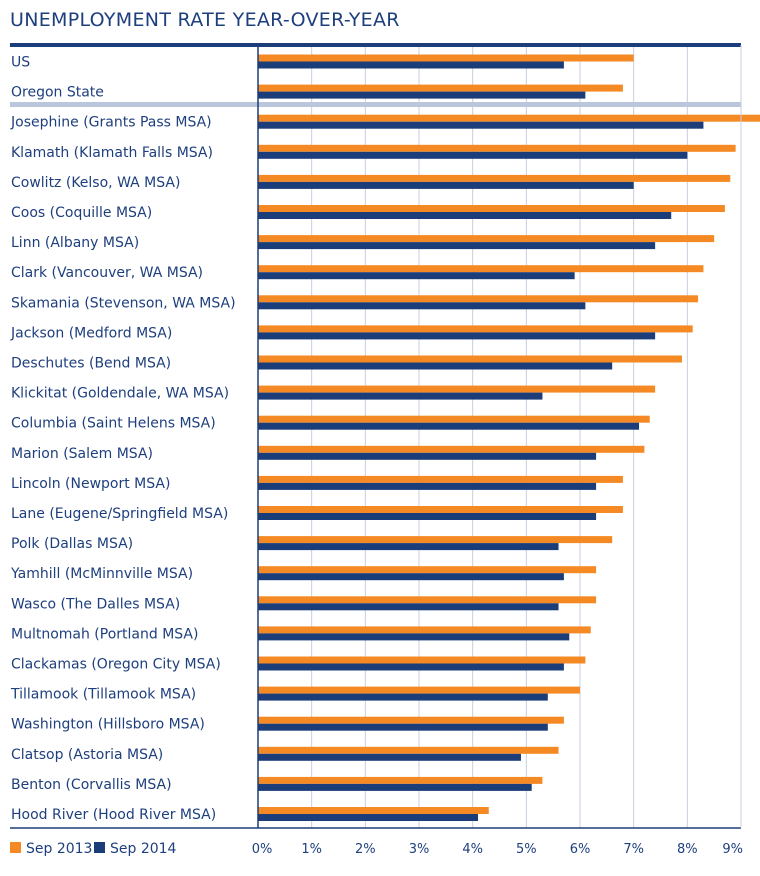 This screenshot has width=760, height=876. Describe the element at coordinates (375, 45) in the screenshot. I see `top-rule` at that location.